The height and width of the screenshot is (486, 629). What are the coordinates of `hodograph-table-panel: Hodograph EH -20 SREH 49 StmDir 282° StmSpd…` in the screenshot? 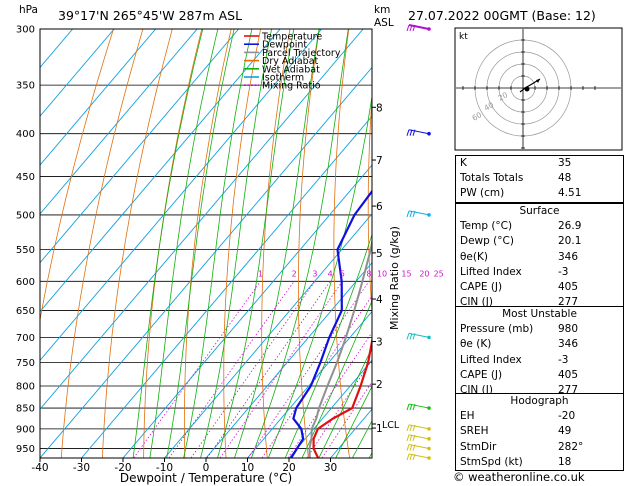 It's located at (539, 432).